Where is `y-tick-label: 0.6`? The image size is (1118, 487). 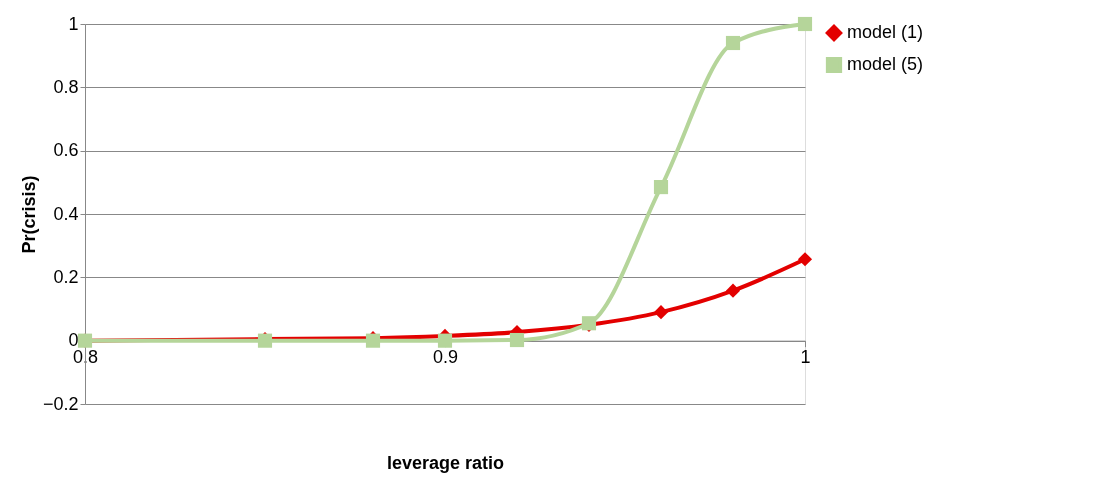
y-tick-label: 0.6 is located at coordinates (66, 150).